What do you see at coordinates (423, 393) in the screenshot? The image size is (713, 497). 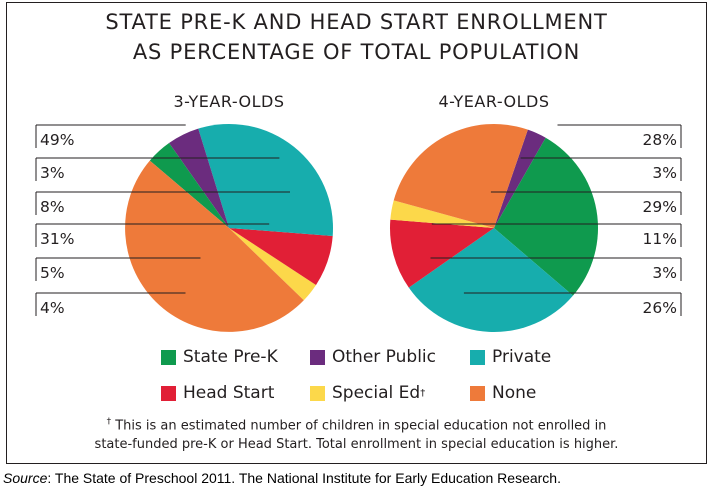 I see `legend-dagger-marker: †` at bounding box center [423, 393].